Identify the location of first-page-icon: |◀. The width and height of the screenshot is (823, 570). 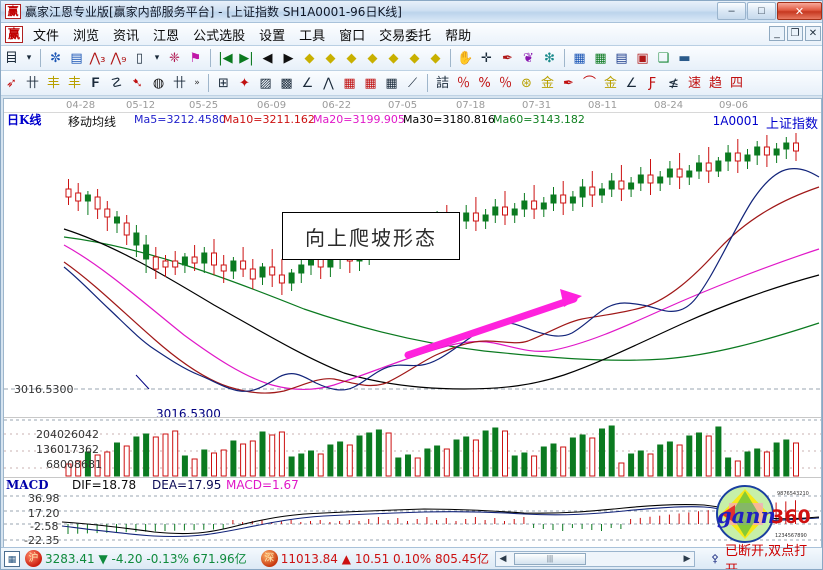
(225, 58).